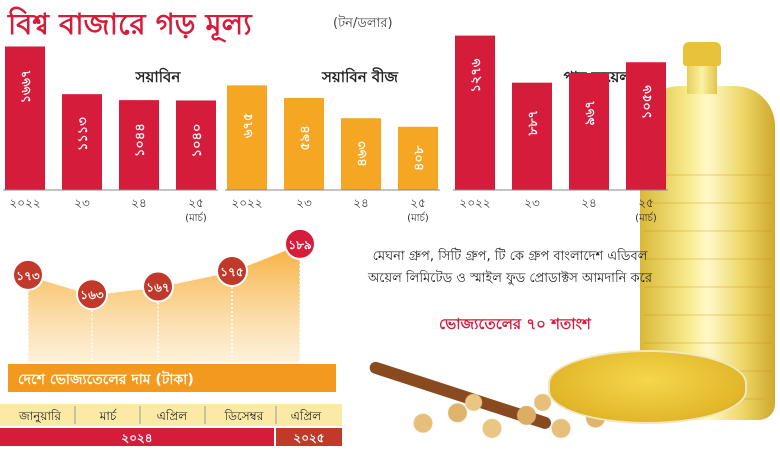 This screenshot has width=780, height=450. Describe the element at coordinates (140, 140) in the screenshot. I see `bar-value-label-1-3: ১০৪৪` at that location.